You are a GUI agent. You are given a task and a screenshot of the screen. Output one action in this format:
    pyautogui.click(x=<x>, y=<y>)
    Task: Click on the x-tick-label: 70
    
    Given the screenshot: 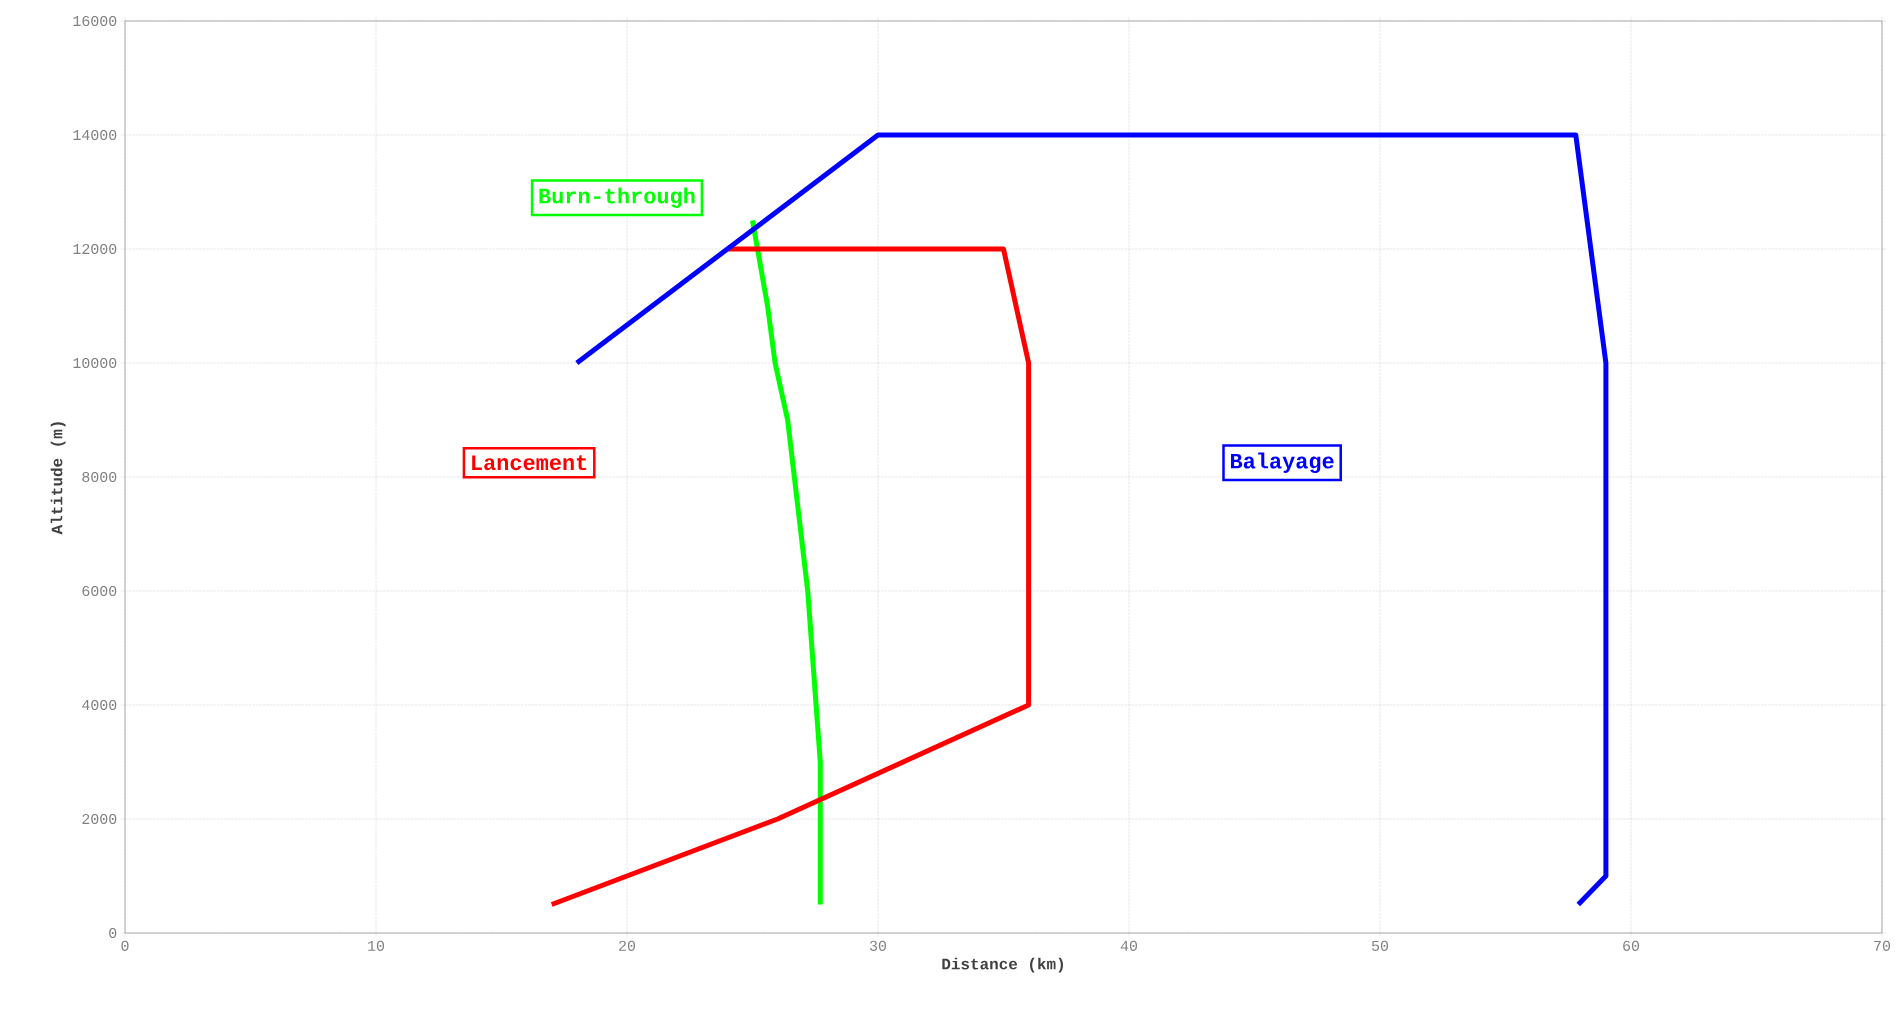 What is the action you would take?
    pyautogui.click(x=1882, y=945)
    